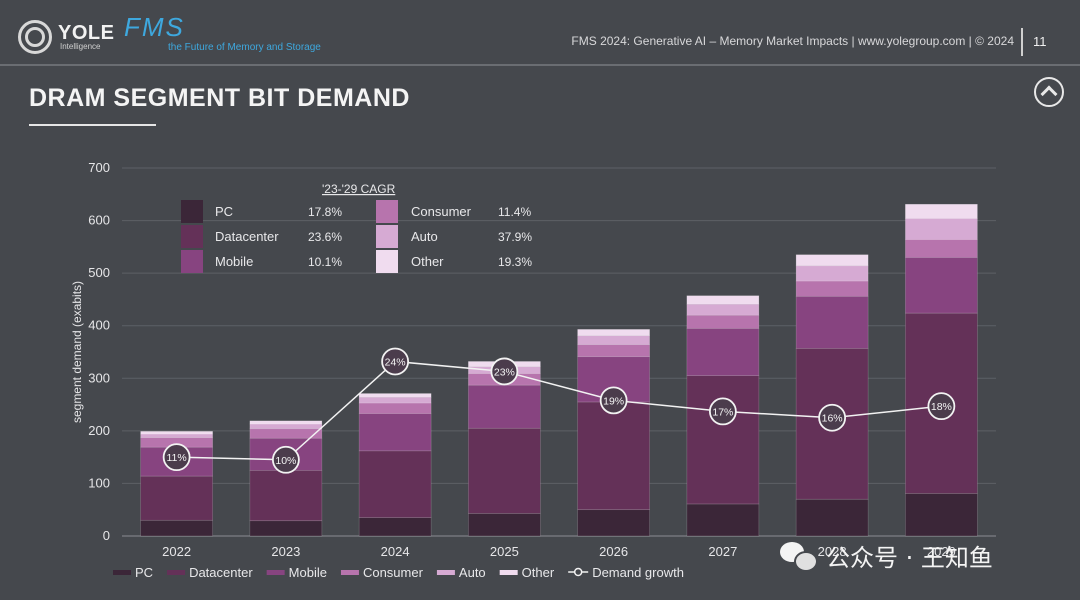 The width and height of the screenshot is (1080, 600). I want to click on bar-auto-2023, so click(286, 426).